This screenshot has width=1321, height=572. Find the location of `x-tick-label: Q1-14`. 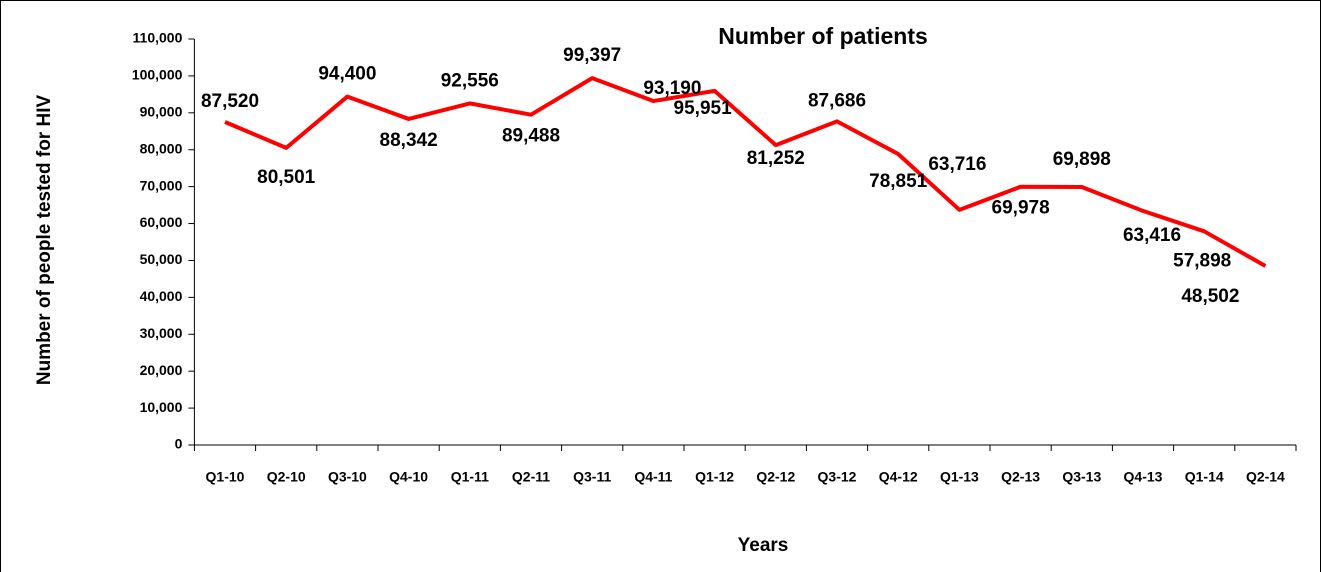

x-tick-label: Q1-14 is located at coordinates (1204, 477).